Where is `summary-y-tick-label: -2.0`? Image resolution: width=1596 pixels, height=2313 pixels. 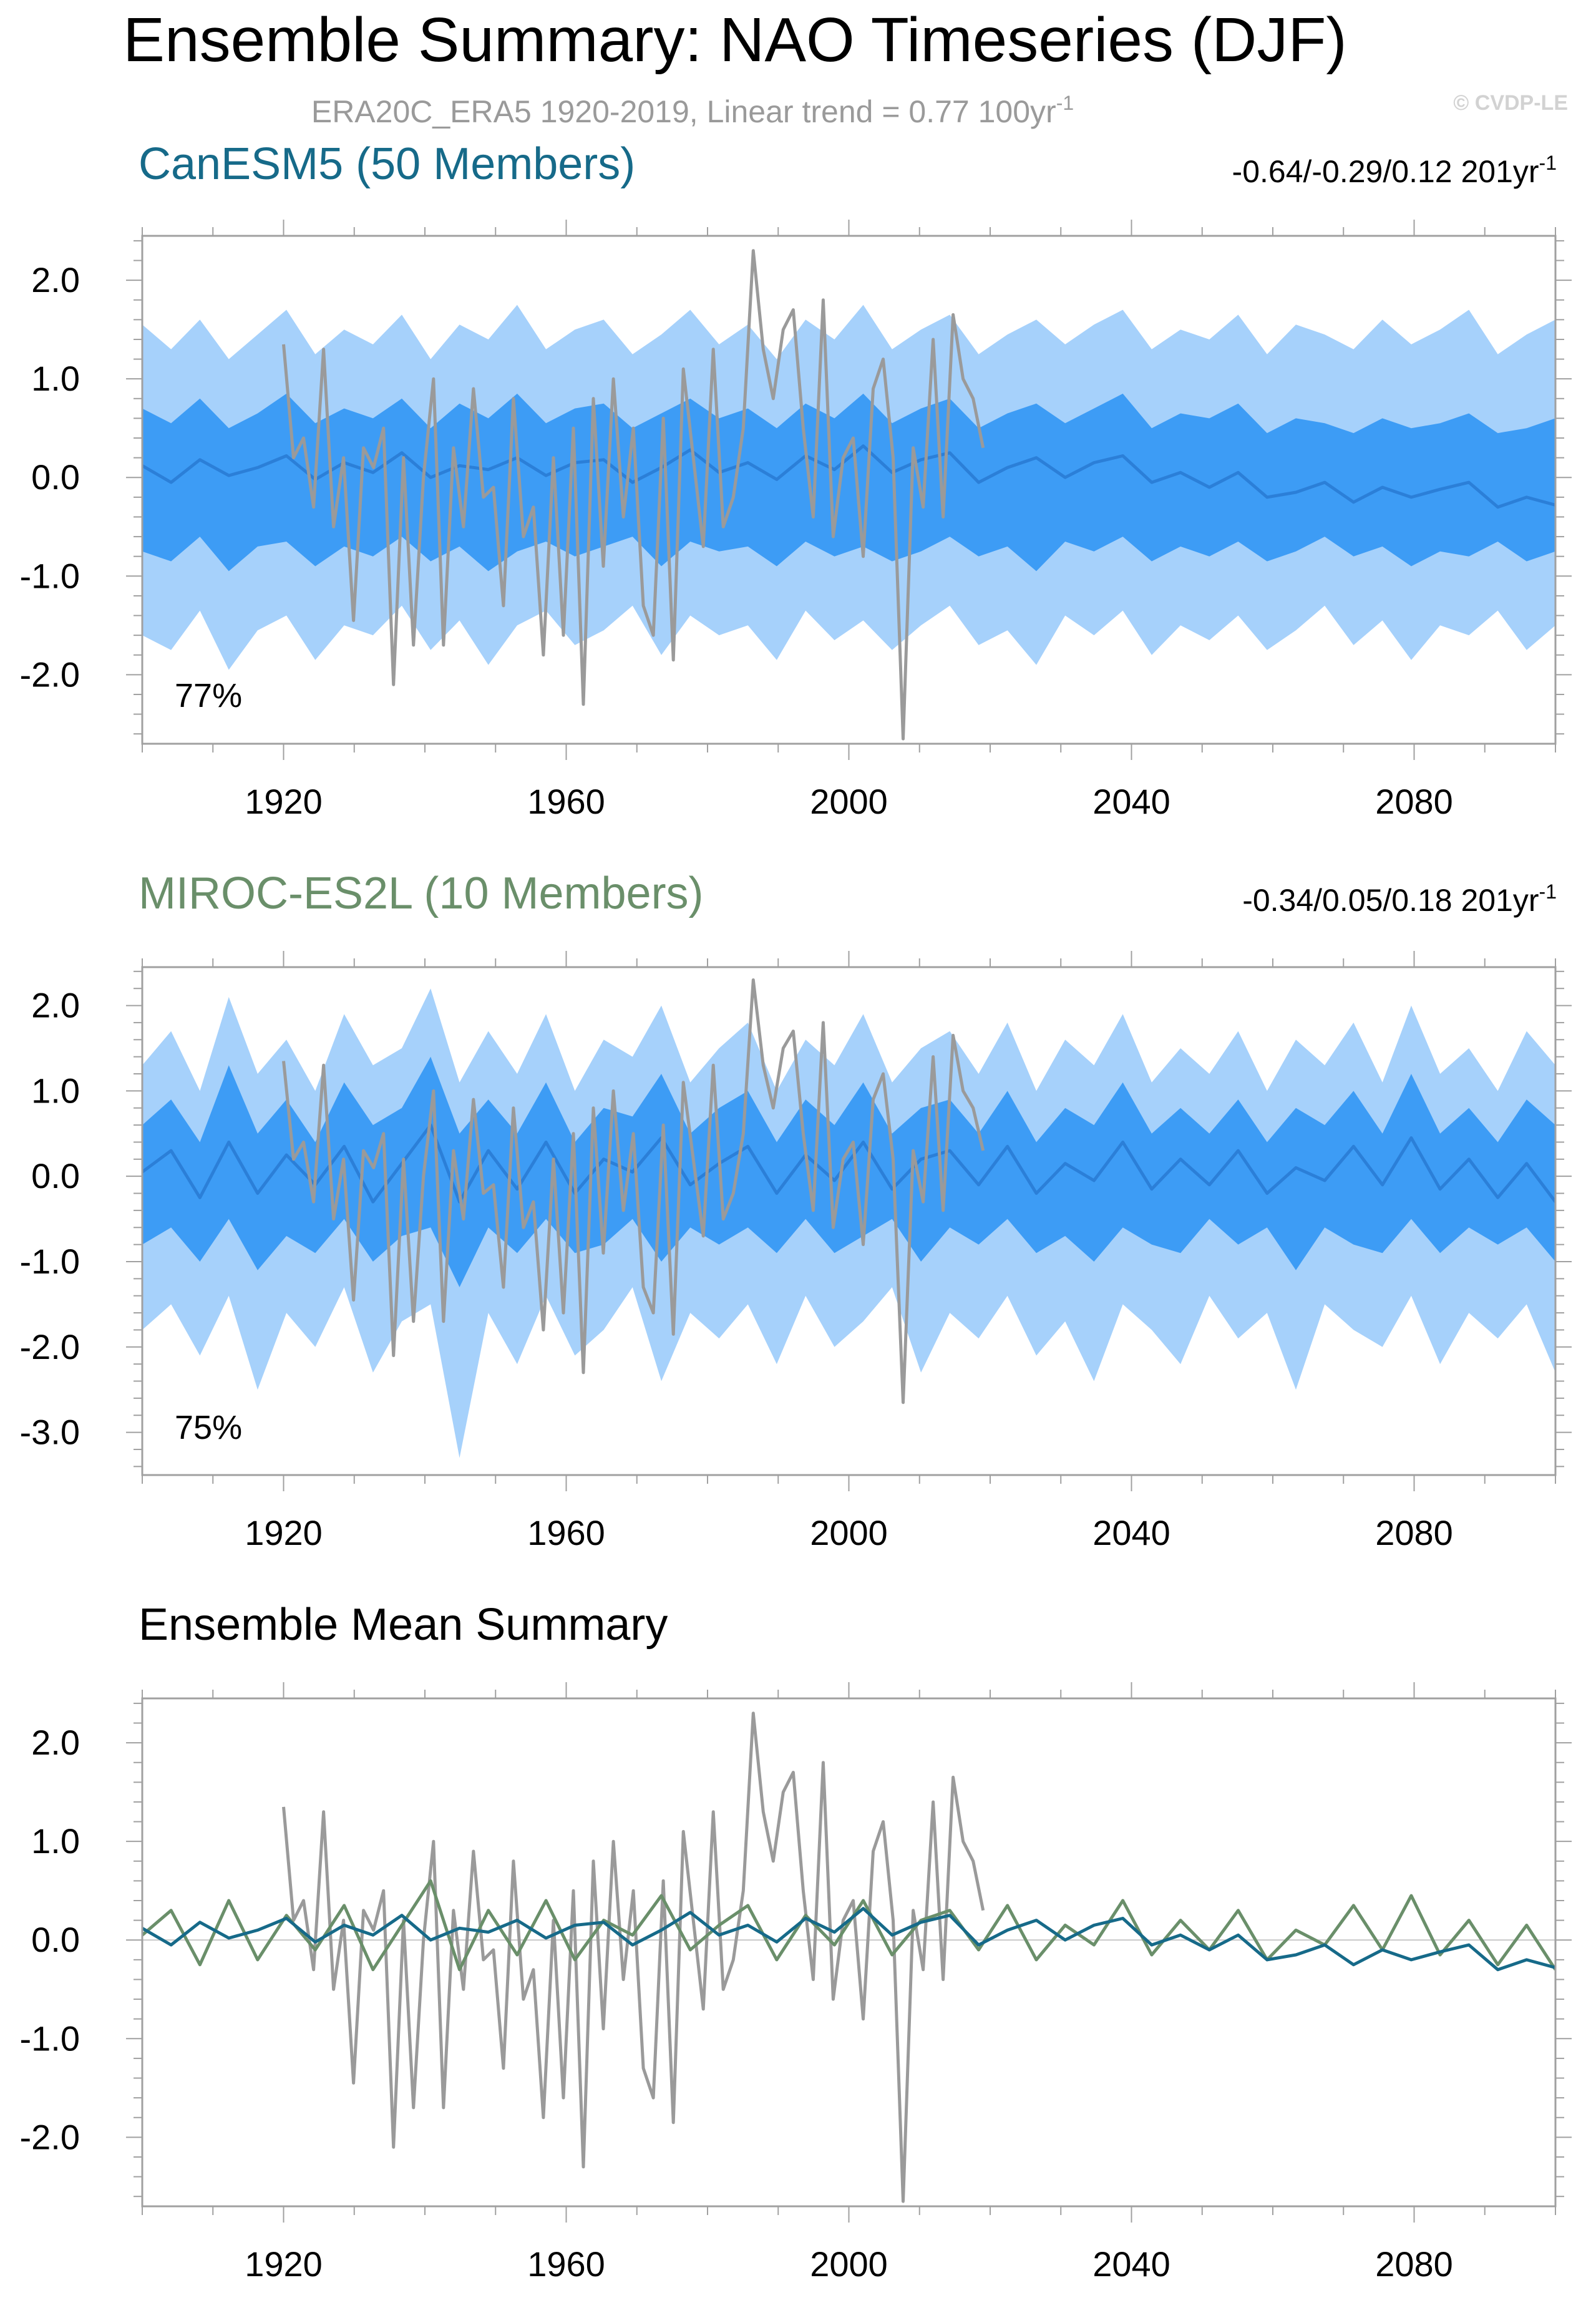
summary-y-tick-label: -2.0 is located at coordinates (50, 2136).